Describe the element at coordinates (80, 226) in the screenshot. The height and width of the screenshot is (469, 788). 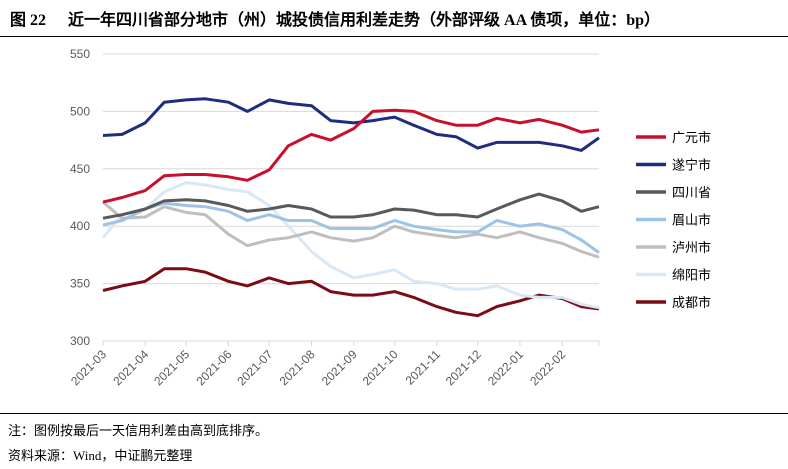
I see `y-tick-label: 400` at that location.